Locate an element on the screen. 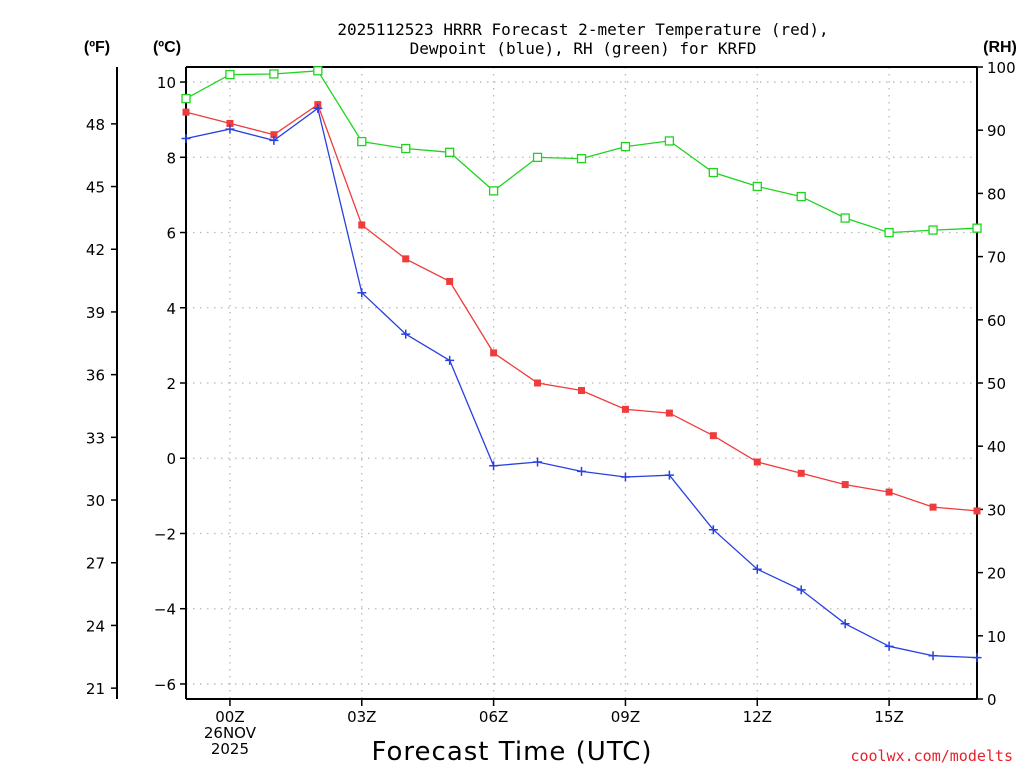 This screenshot has height=768, width=1024. celsius-tick-label: 10 is located at coordinates (166, 83).